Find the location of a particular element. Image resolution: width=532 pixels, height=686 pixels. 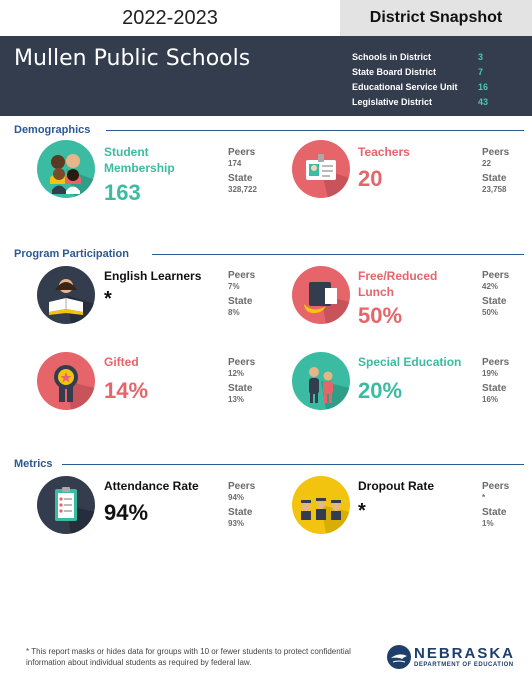

label-line: Membership is located at coordinates (139, 168).